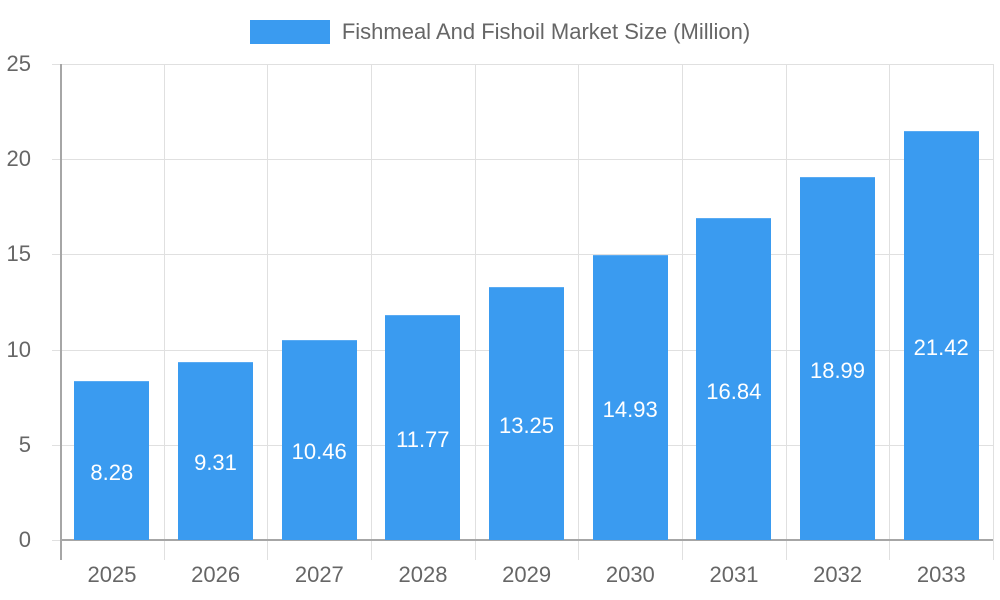 The image size is (1000, 600). I want to click on bar: 21.42, so click(941, 335).